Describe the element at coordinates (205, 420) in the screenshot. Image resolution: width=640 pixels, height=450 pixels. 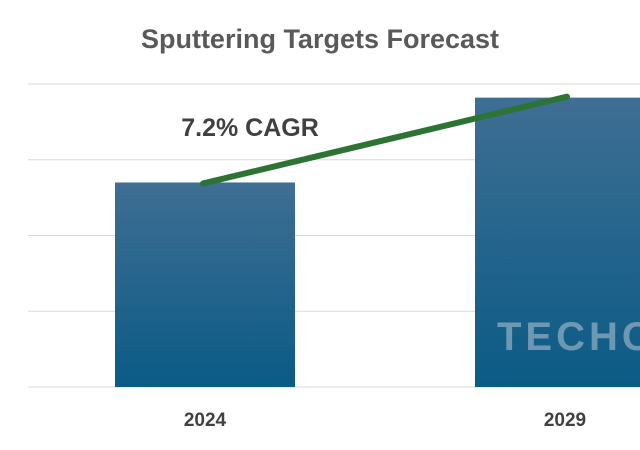
I see `x-tick-label: 2024` at that location.